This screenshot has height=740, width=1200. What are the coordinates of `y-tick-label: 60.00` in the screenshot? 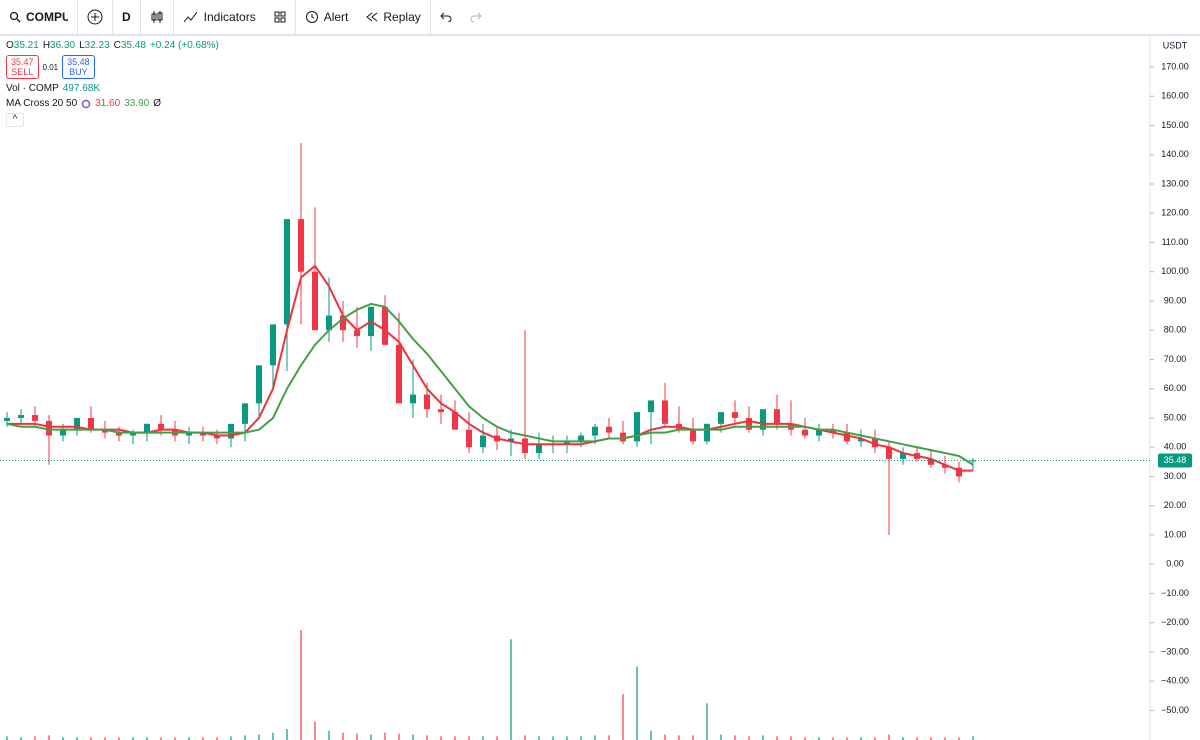 It's located at (1175, 388).